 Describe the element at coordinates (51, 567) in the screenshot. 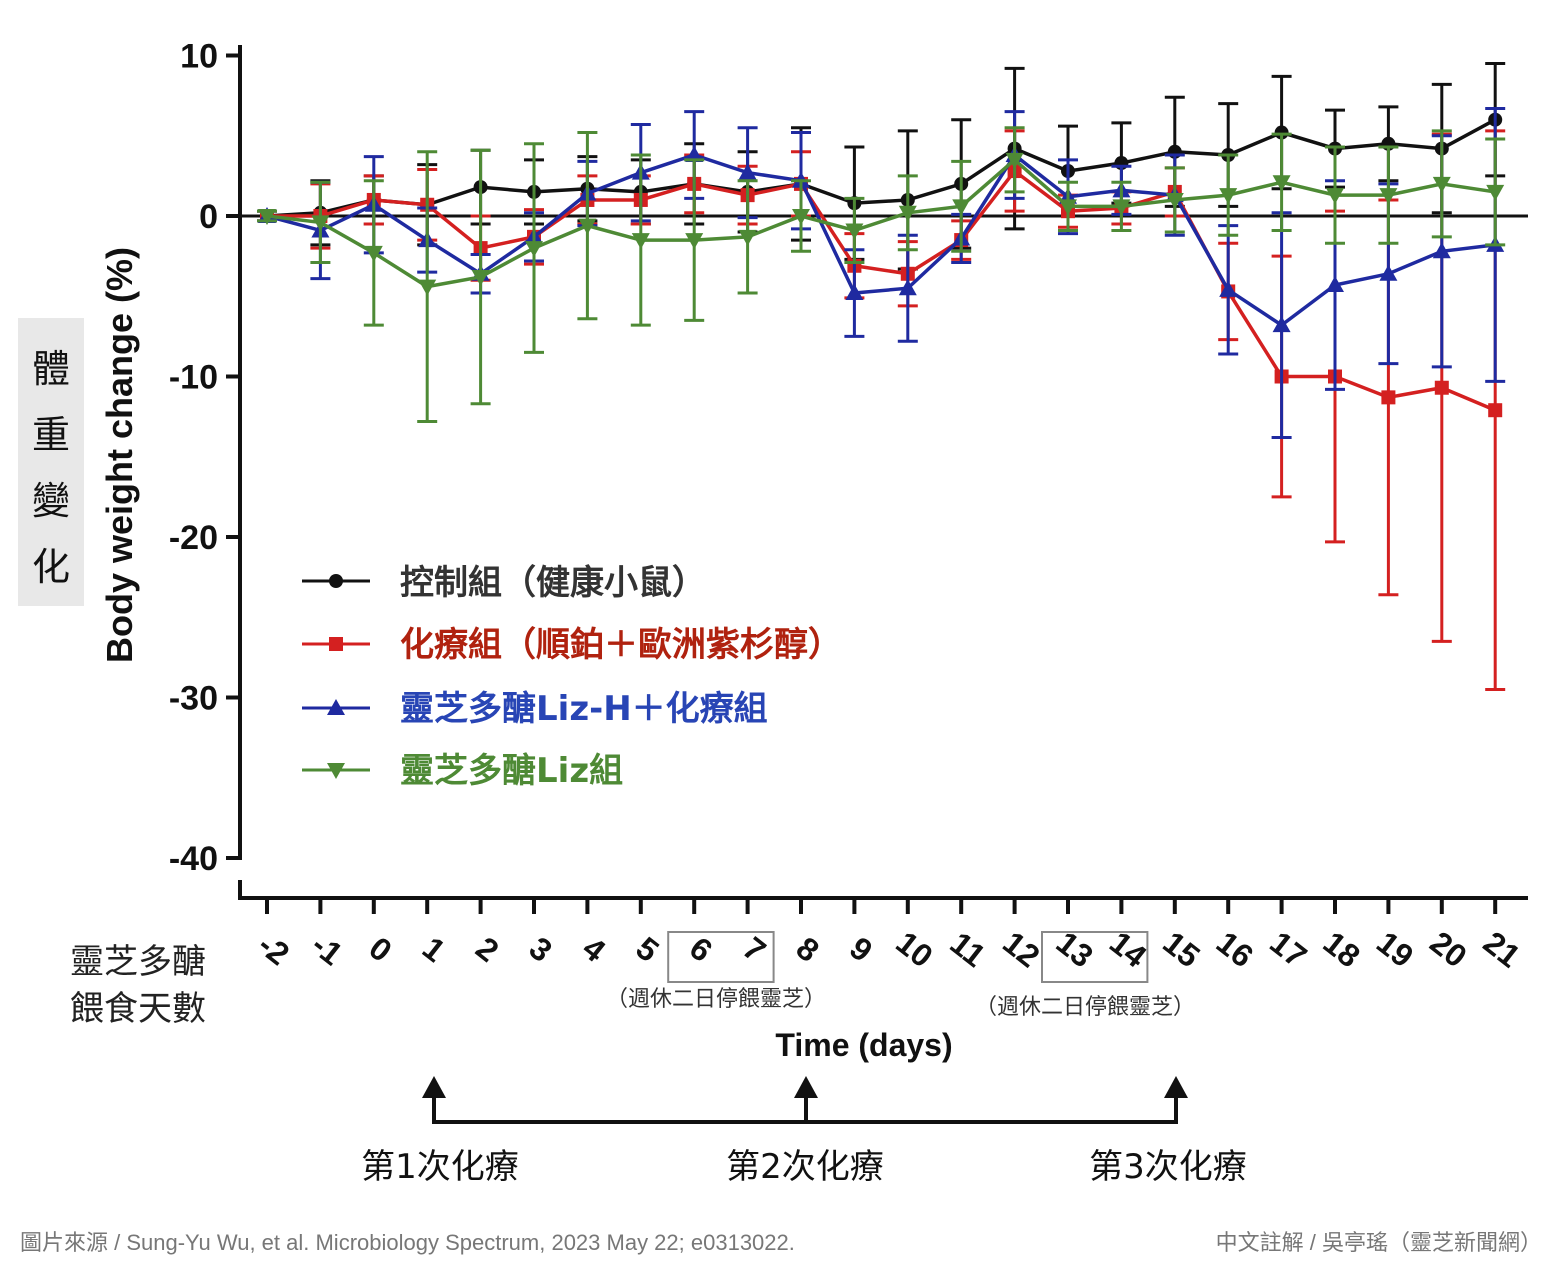

I see `y-axis-label-zh-4: 化` at that location.